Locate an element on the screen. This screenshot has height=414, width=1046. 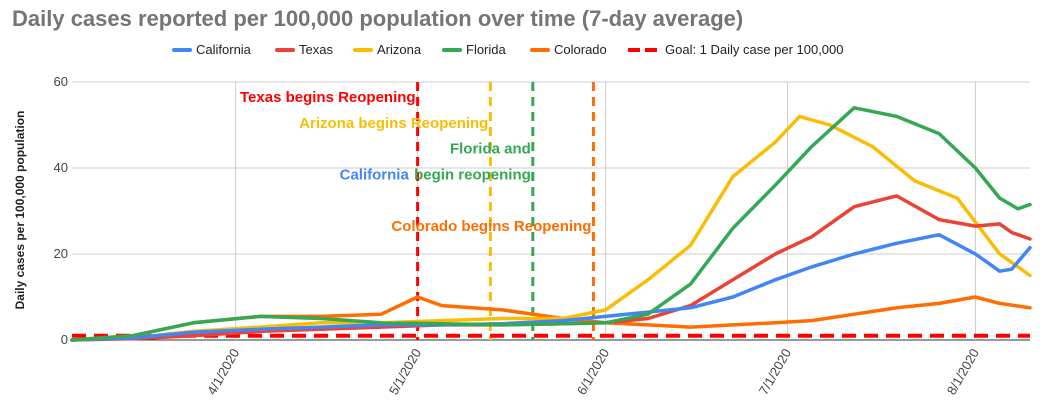
x-tick-label: 6/1/2020 is located at coordinates (593, 371).